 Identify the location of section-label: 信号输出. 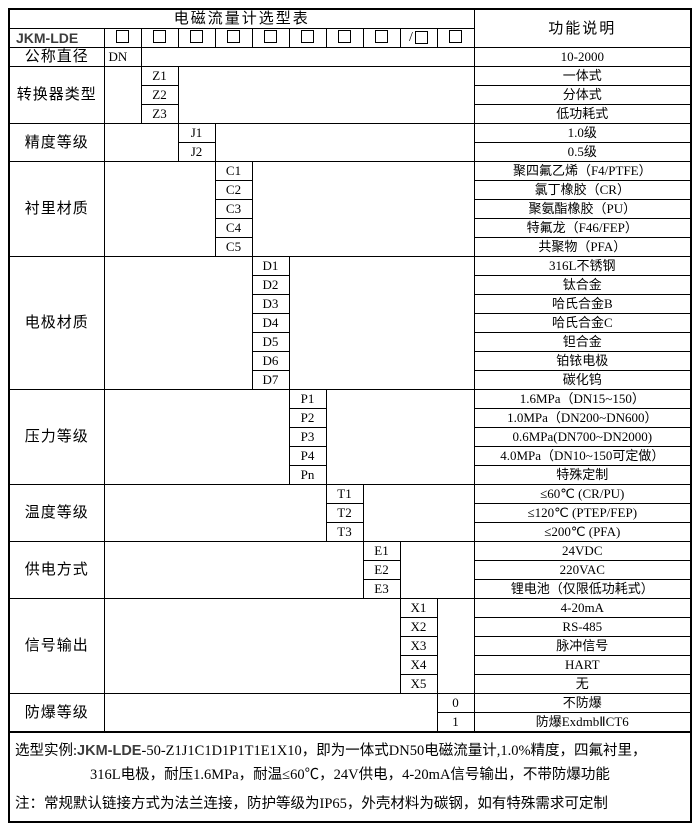
(56, 646).